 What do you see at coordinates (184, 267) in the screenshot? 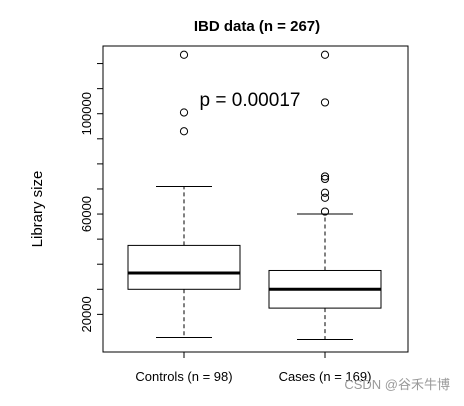
I see `iqr-box` at bounding box center [184, 267].